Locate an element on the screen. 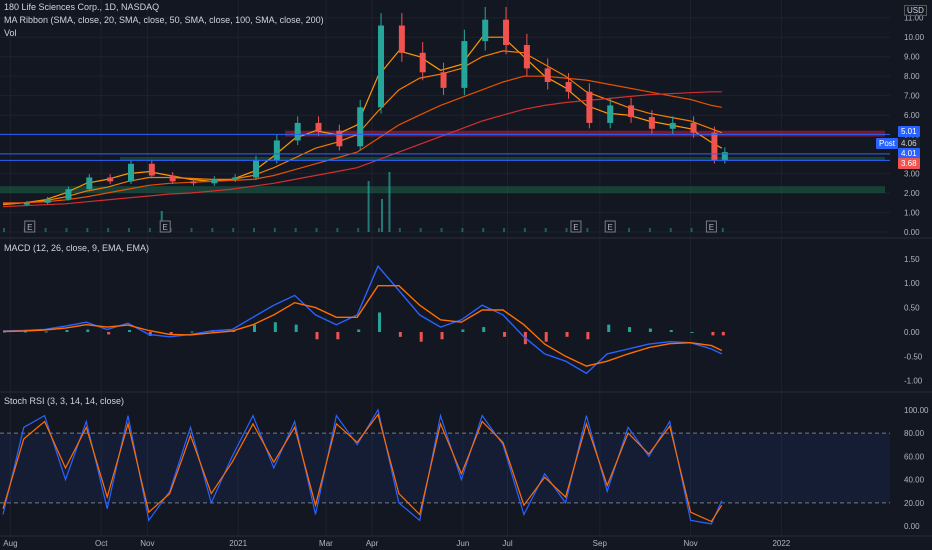 Image resolution: width=932 pixels, height=550 pixels. zone-support_lower is located at coordinates (442, 190).